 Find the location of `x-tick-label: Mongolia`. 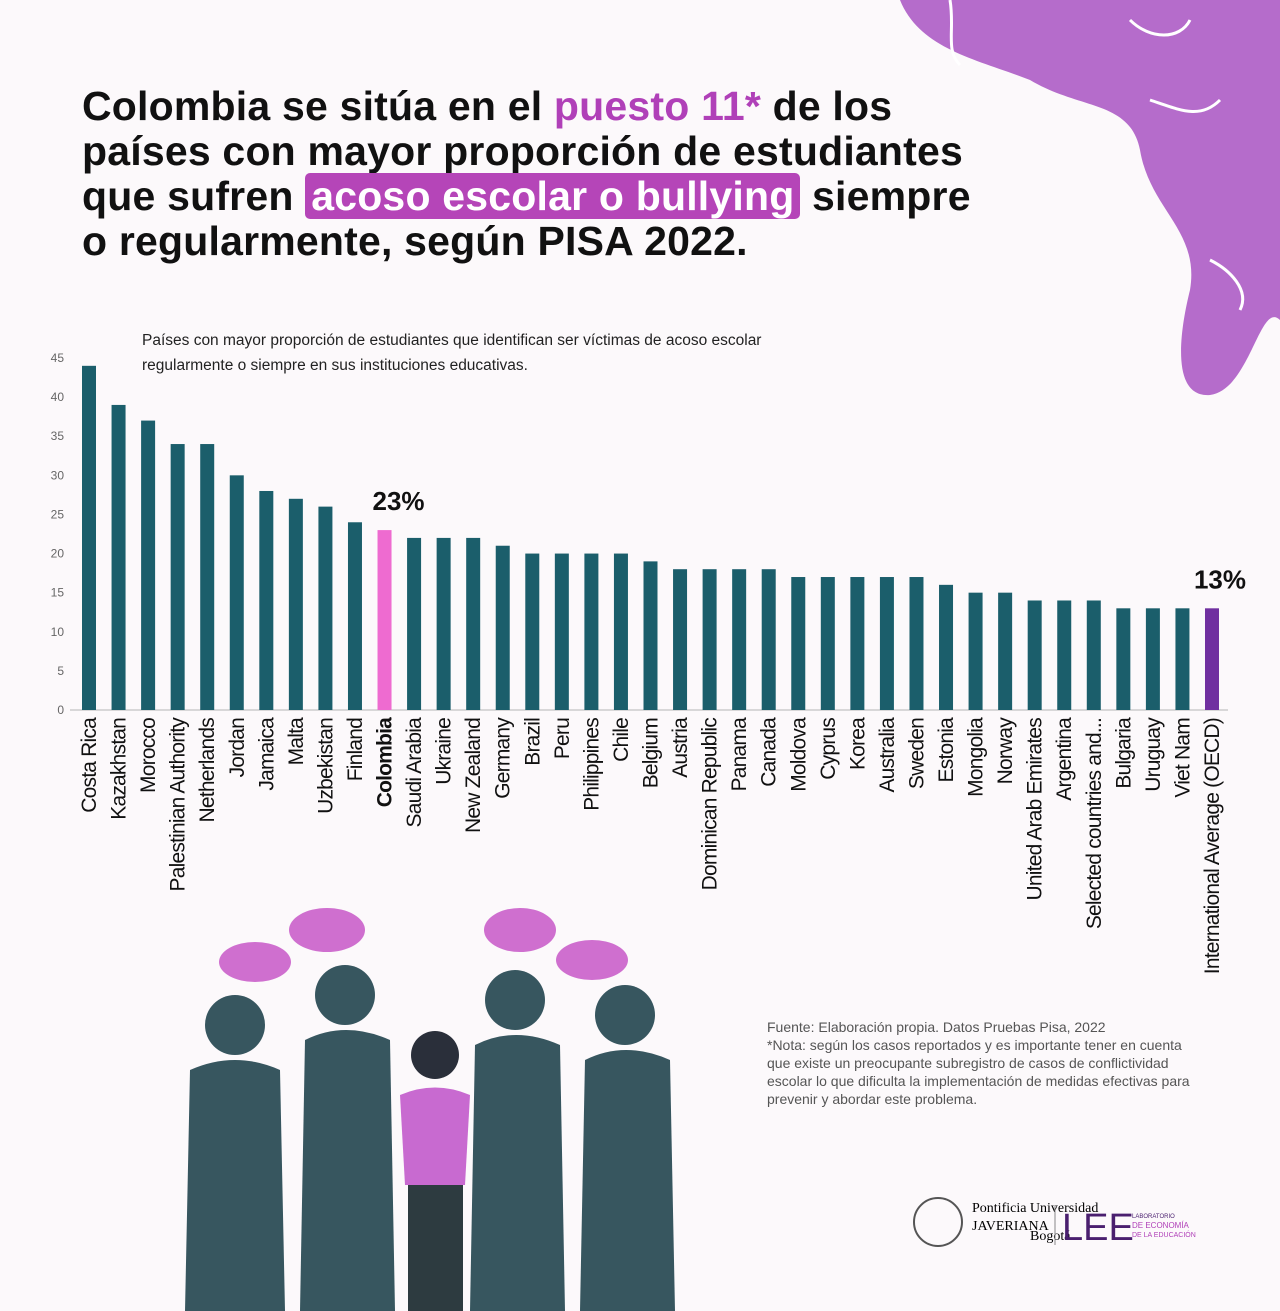

x-tick-label: Mongolia is located at coordinates (976, 757).